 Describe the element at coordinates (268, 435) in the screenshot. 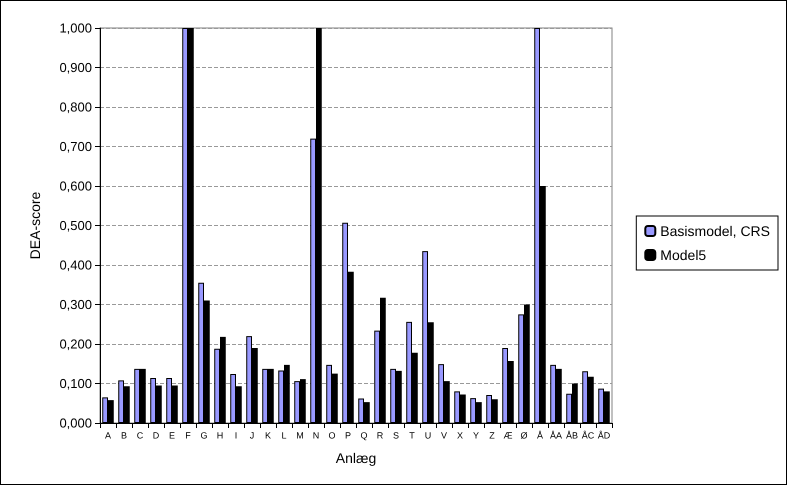

I see `x-tick-label: K` at that location.